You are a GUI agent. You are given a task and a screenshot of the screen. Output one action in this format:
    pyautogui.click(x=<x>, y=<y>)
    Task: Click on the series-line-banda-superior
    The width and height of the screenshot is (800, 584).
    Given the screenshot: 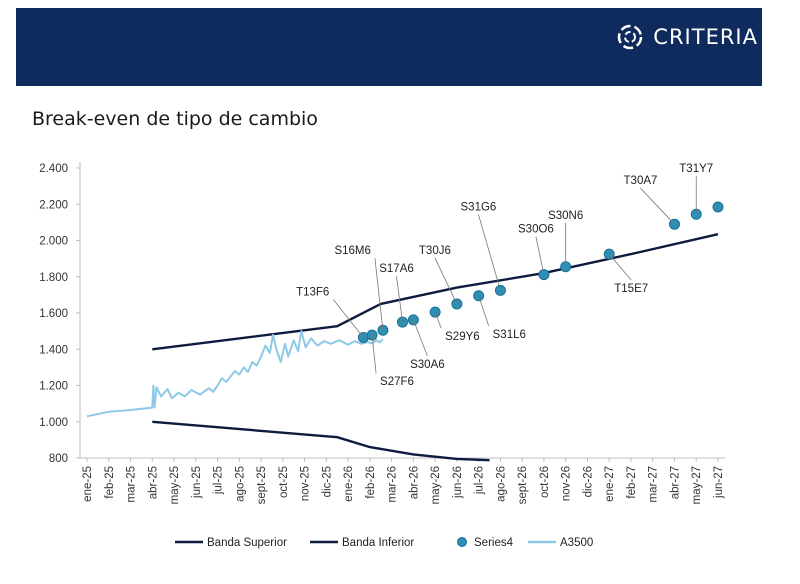 What is the action you would take?
    pyautogui.click(x=435, y=292)
    